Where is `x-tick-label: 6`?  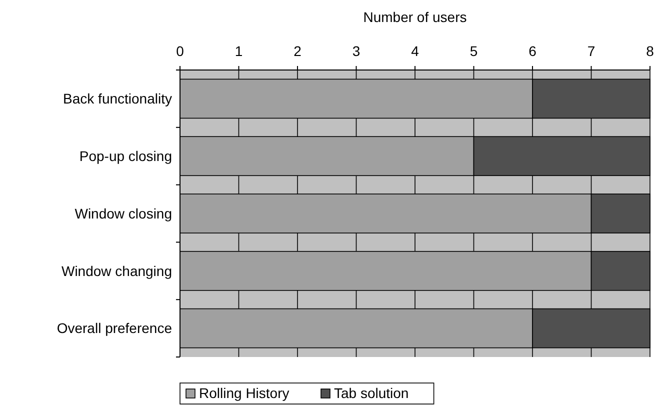
x-tick-label: 6 is located at coordinates (532, 51).